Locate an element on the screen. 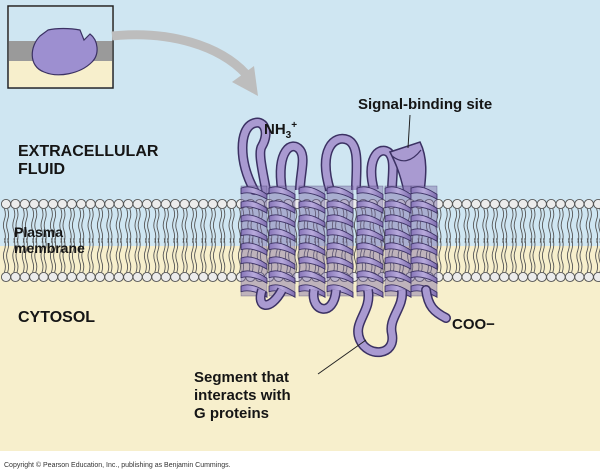  extracellular-fluid-label: EXTRACELLULAR FLUID is located at coordinates (88, 160).